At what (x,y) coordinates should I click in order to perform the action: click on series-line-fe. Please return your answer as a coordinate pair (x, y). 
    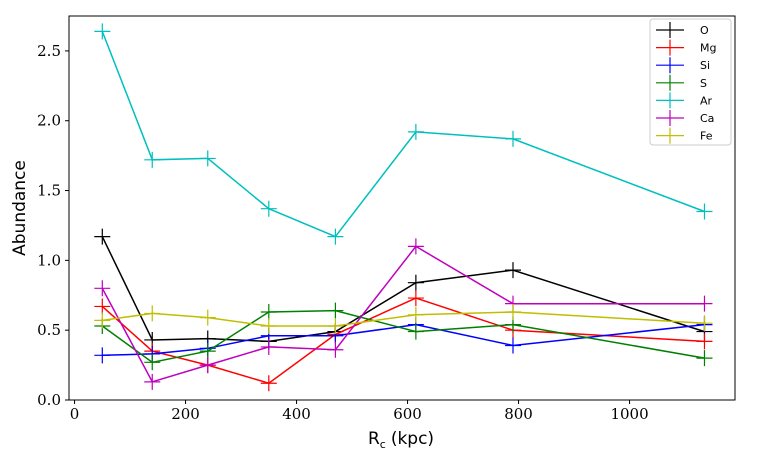
    Looking at the image, I should click on (403, 319).